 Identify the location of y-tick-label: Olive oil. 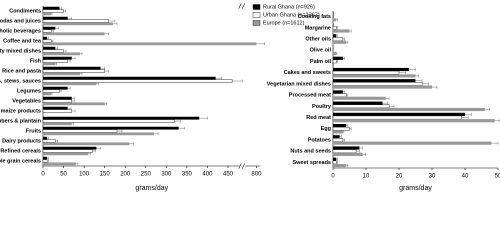
(321, 51).